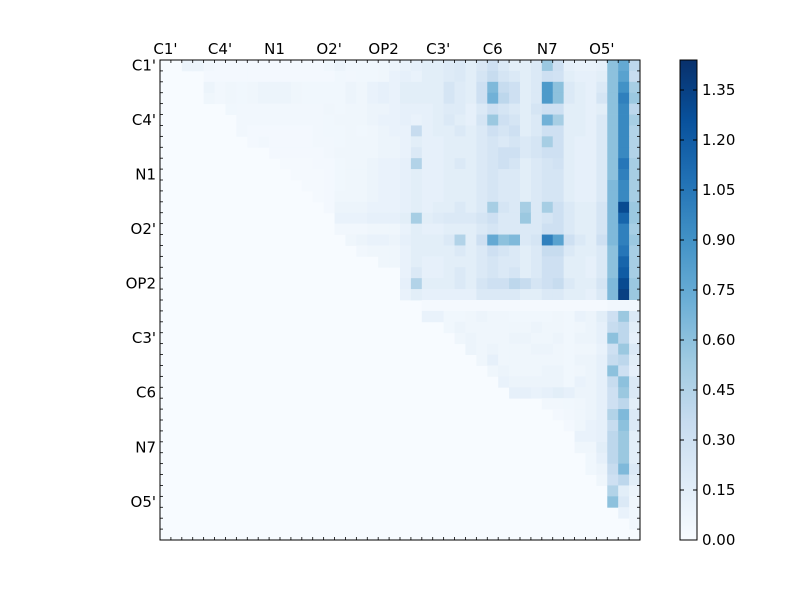 The image size is (800, 600). What do you see at coordinates (718, 290) in the screenshot?
I see `colorbar-tick-label: 0.75` at bounding box center [718, 290].